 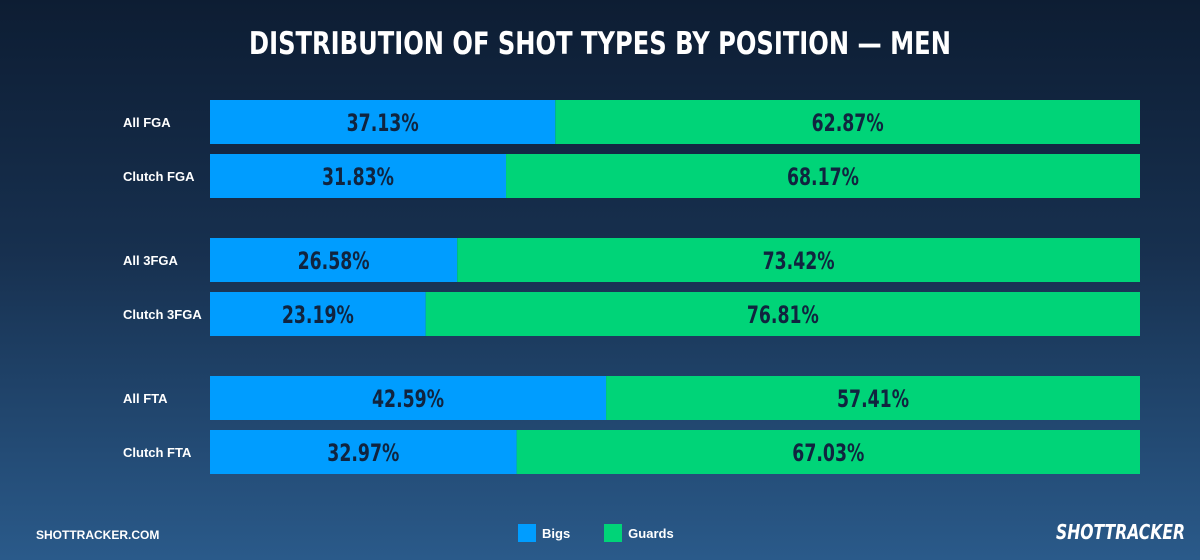 I want to click on data-label-bigs: 32.97%, so click(x=363, y=453).